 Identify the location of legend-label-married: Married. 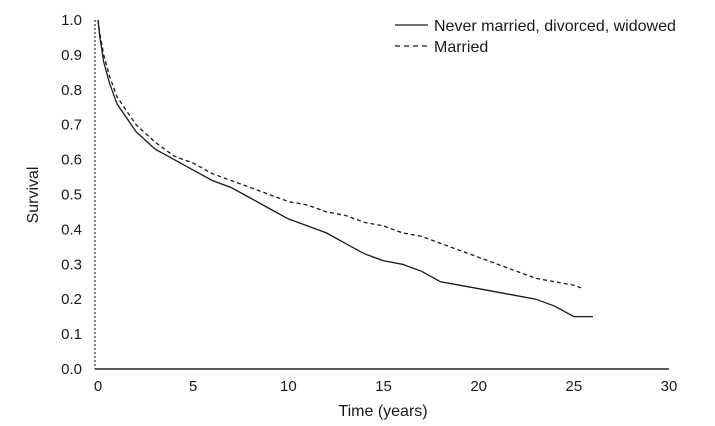
(461, 47).